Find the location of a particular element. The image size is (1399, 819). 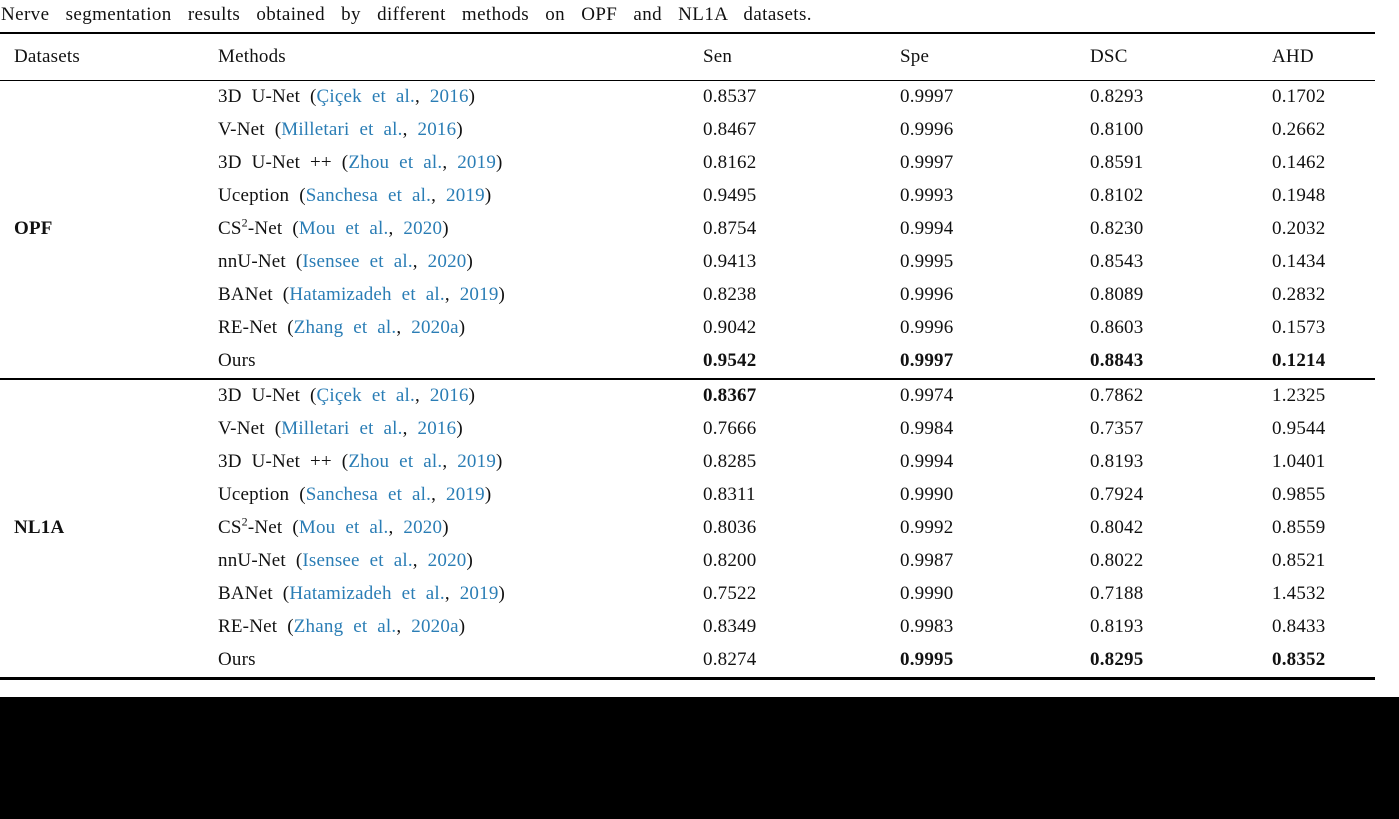

dsc-value: 0.8100 is located at coordinates (1117, 129).